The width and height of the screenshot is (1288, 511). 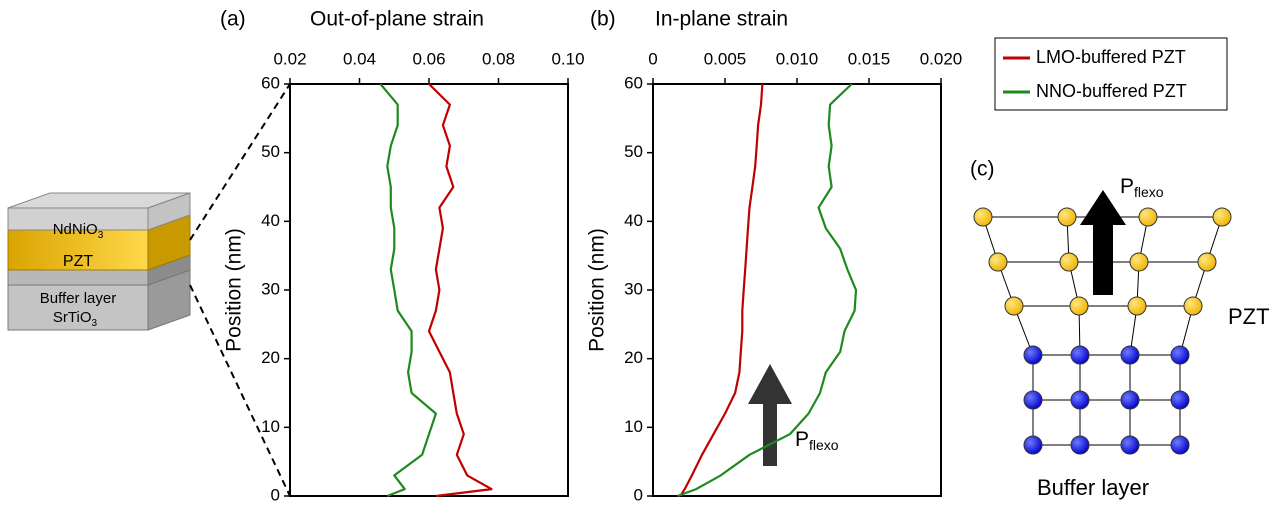 I want to click on x-tick-label: 0.005, so click(x=725, y=58).